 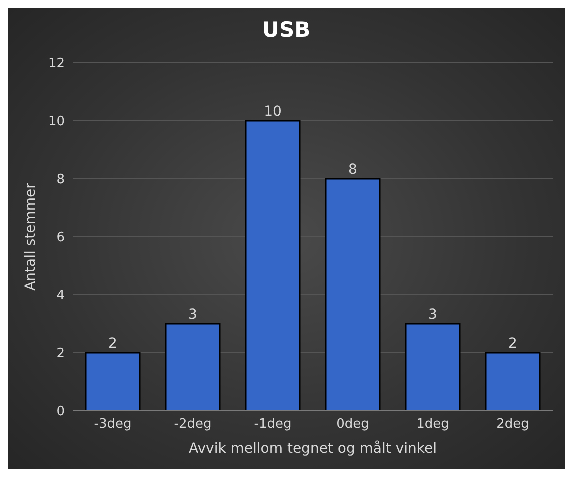 What do you see at coordinates (56, 64) in the screenshot?
I see `y-tick-label: 12` at bounding box center [56, 64].